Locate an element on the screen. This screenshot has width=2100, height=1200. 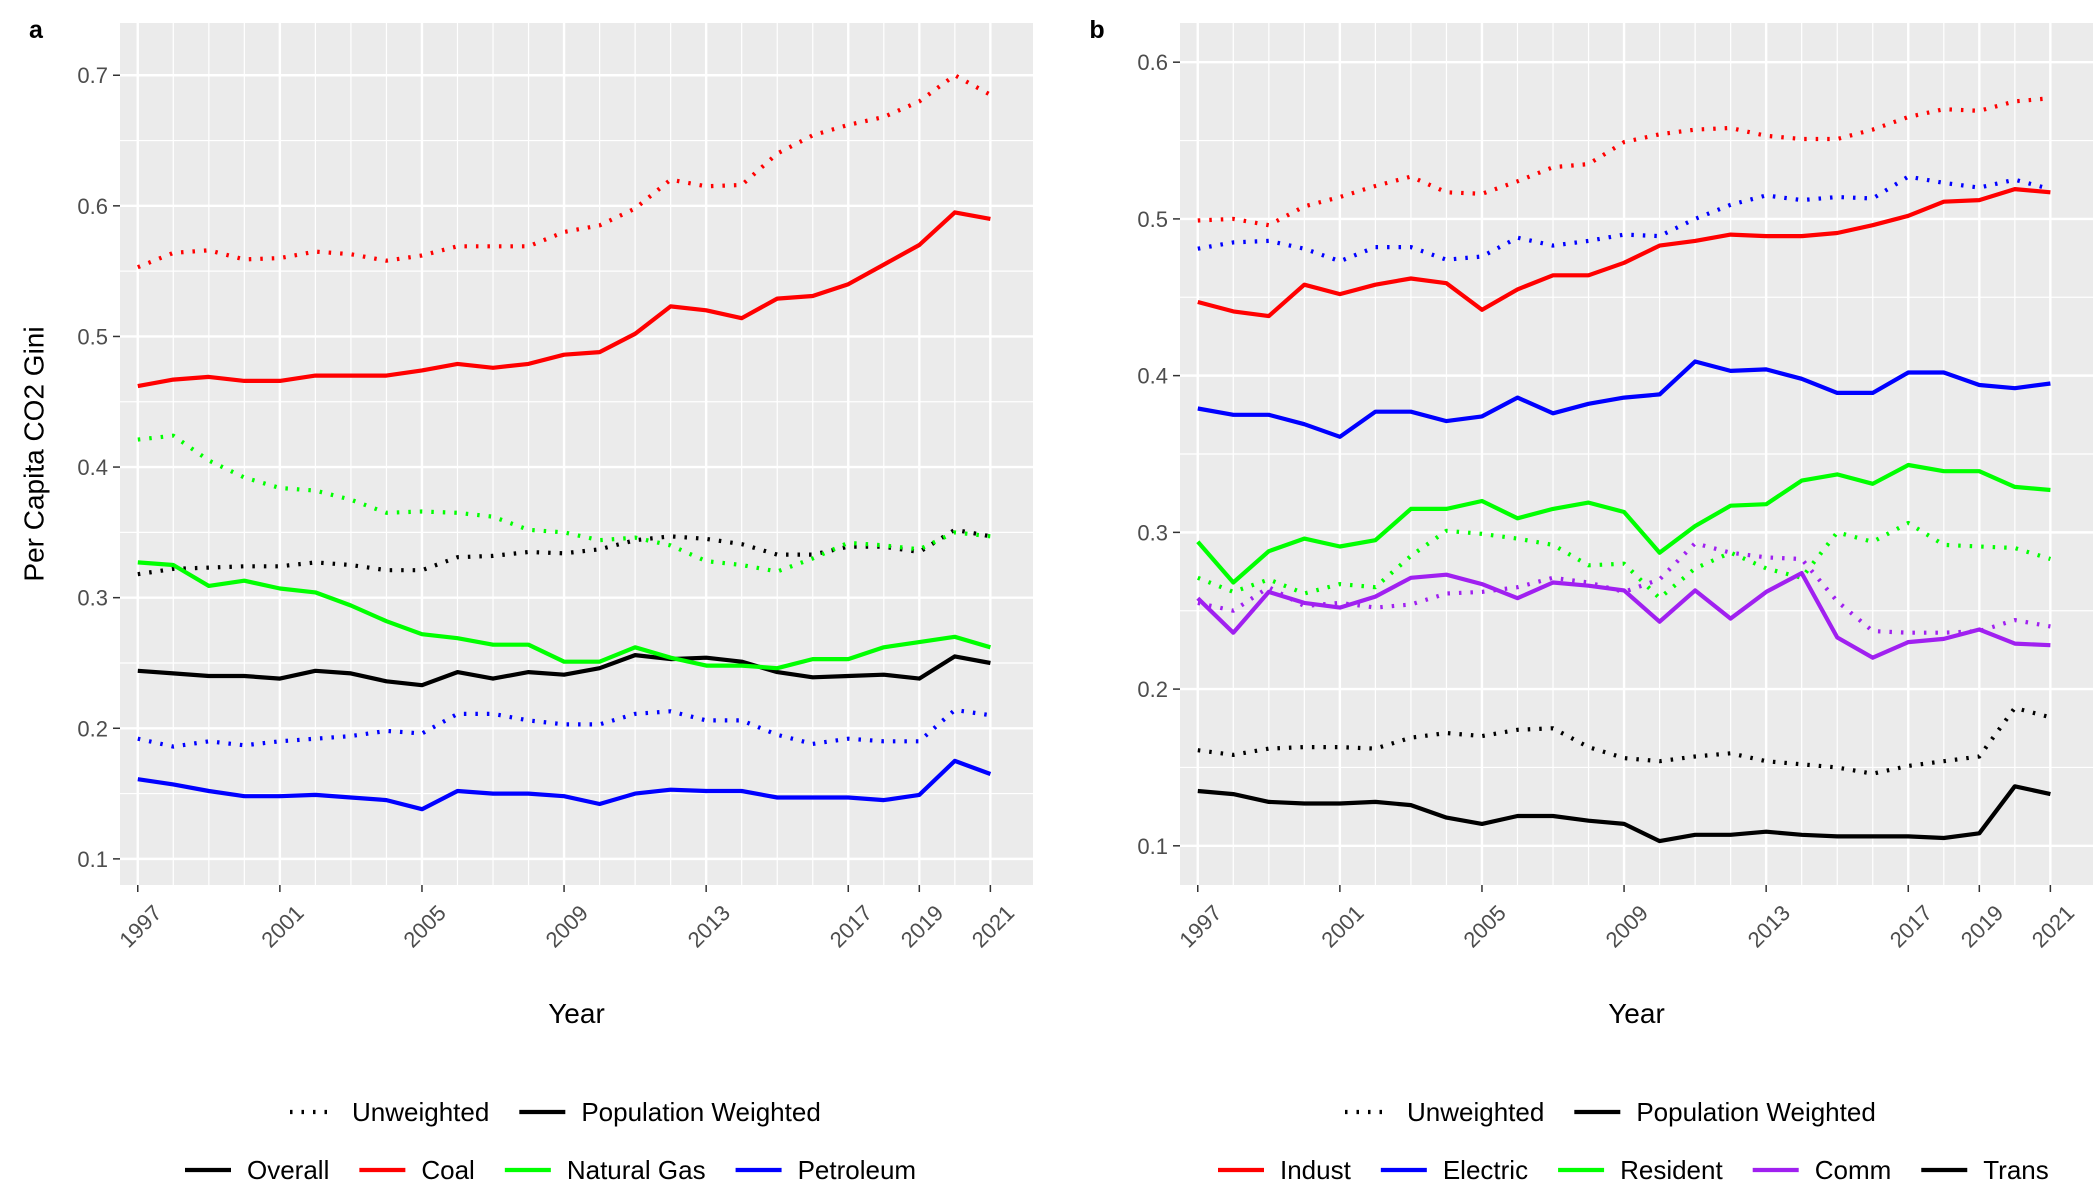
series-line-natural-gas-population-weighted is located at coordinates (564, 615).